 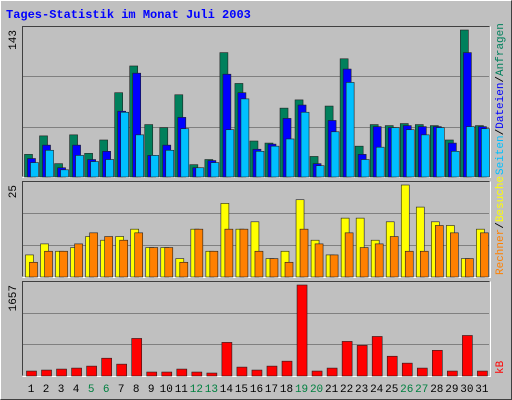 I want to click on x-tick-label: 27, so click(x=421, y=390).